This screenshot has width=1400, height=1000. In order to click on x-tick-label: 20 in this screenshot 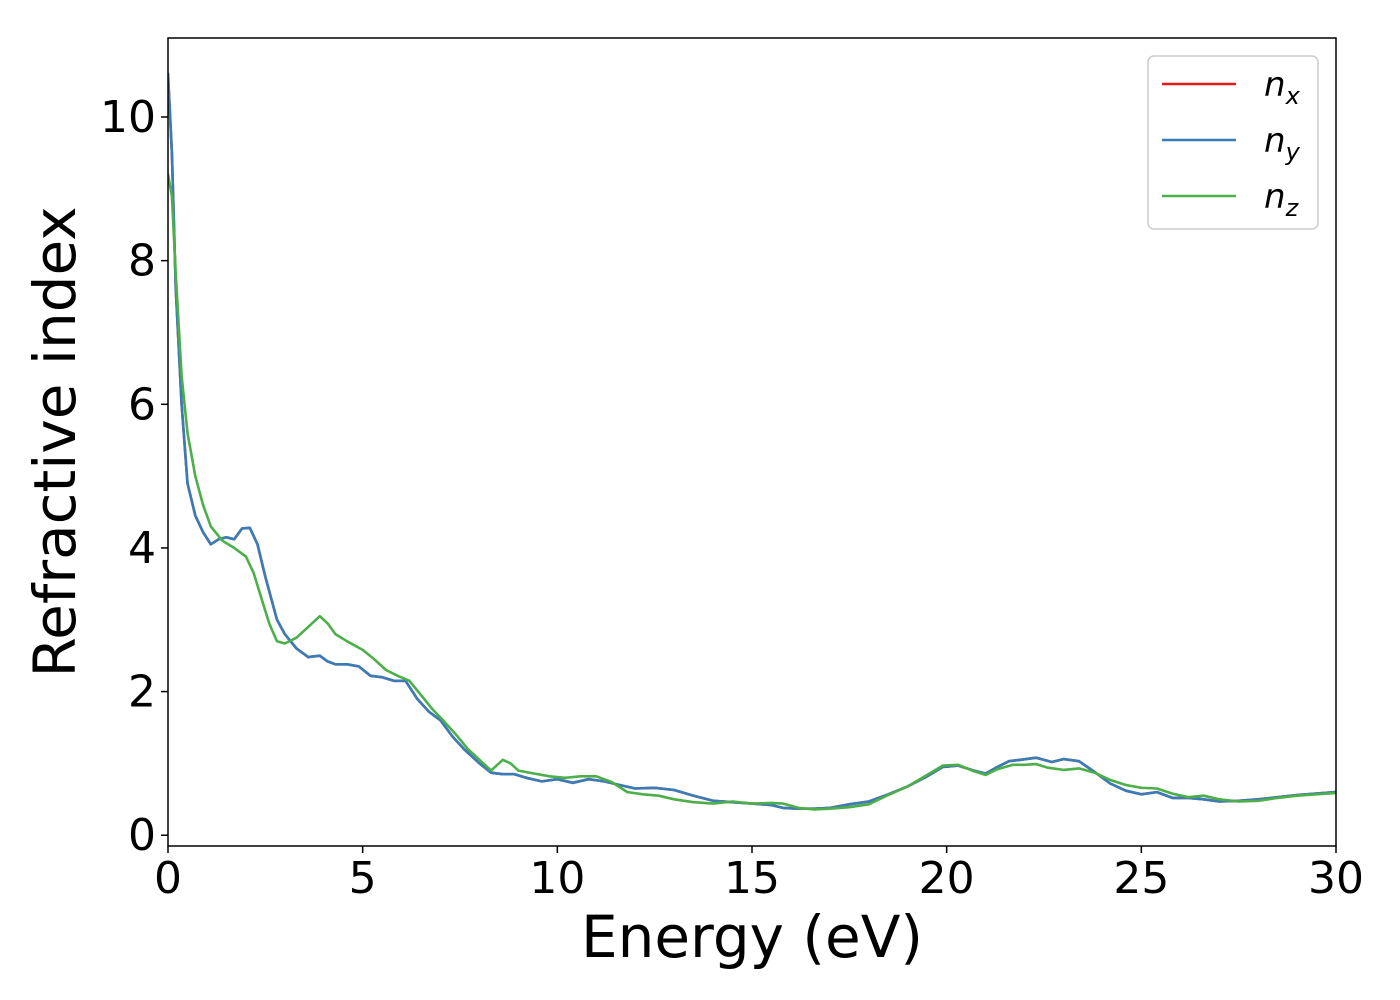, I will do `click(947, 878)`.